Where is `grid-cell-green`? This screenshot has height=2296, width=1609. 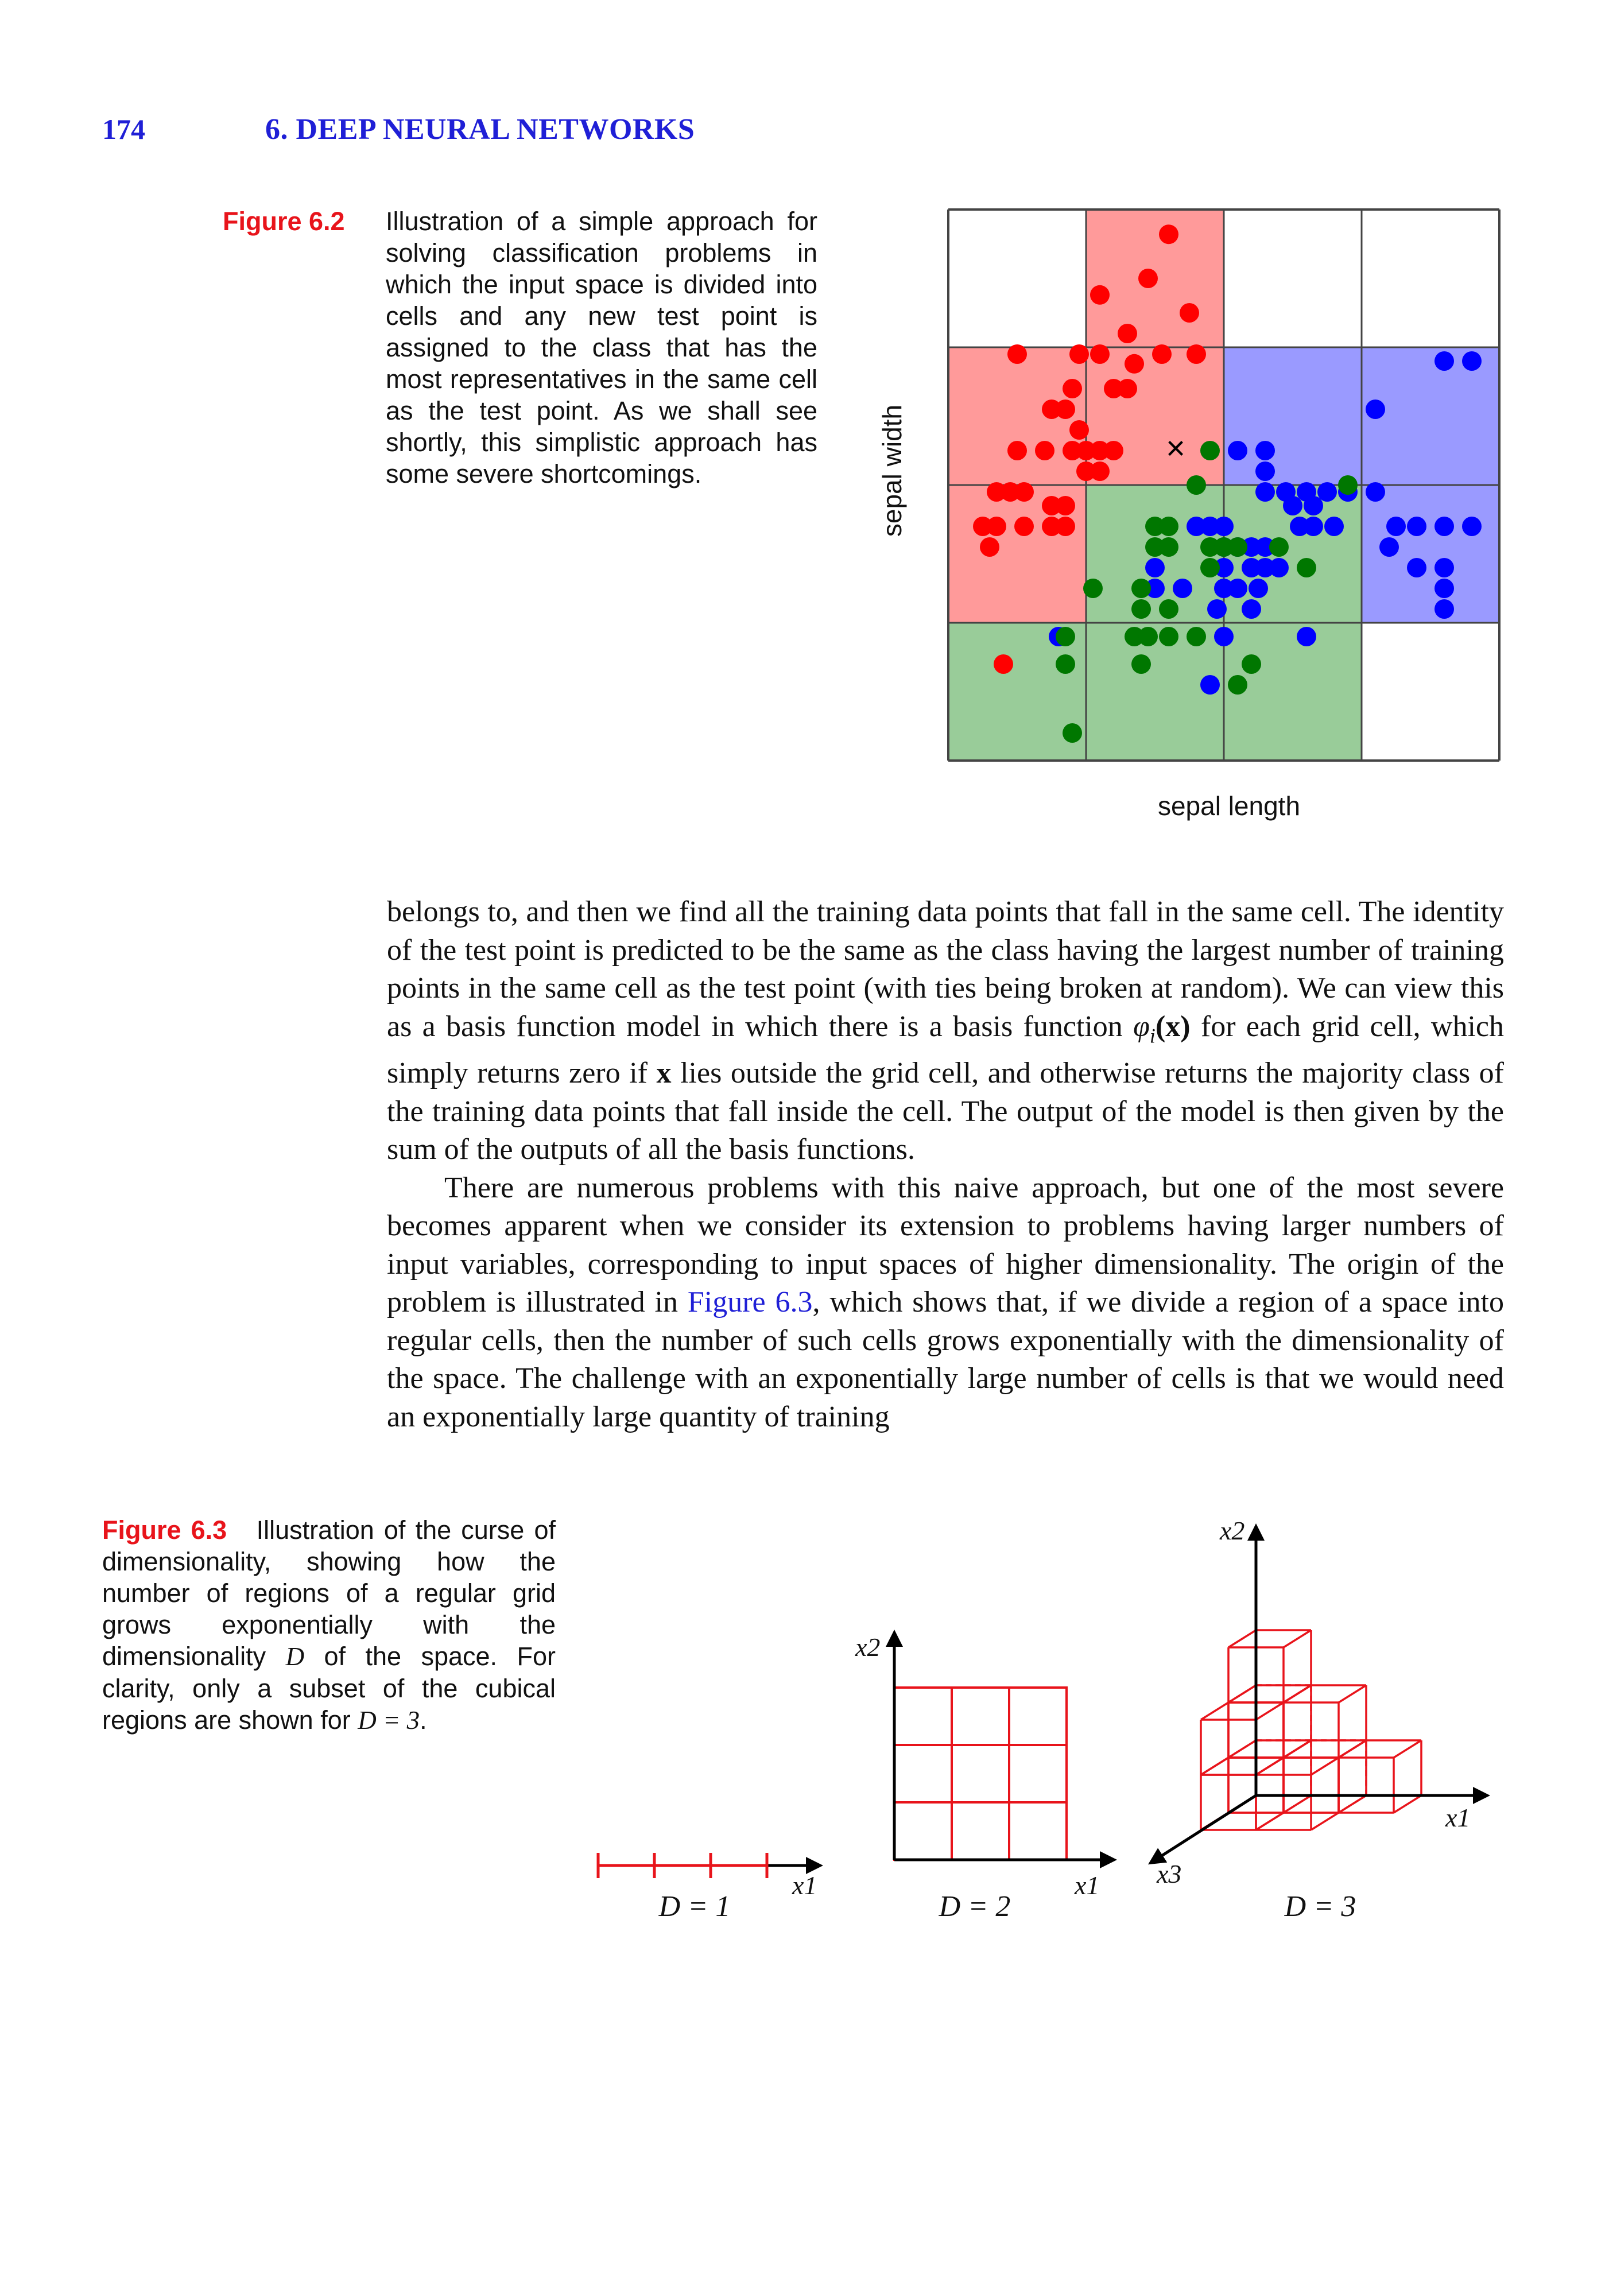 grid-cell-green is located at coordinates (1293, 692).